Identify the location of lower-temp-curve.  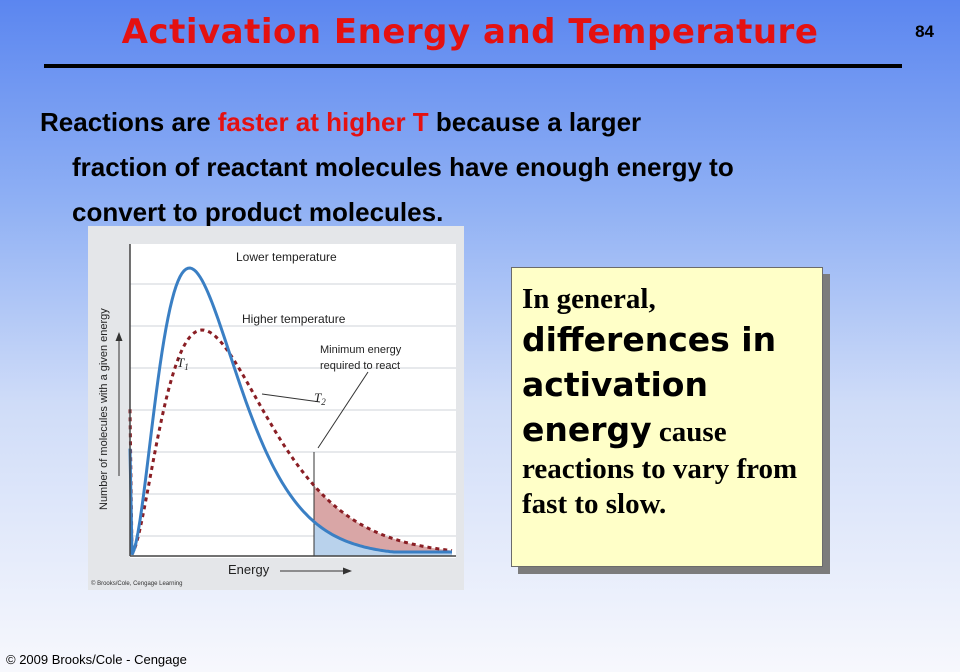
(290, 411).